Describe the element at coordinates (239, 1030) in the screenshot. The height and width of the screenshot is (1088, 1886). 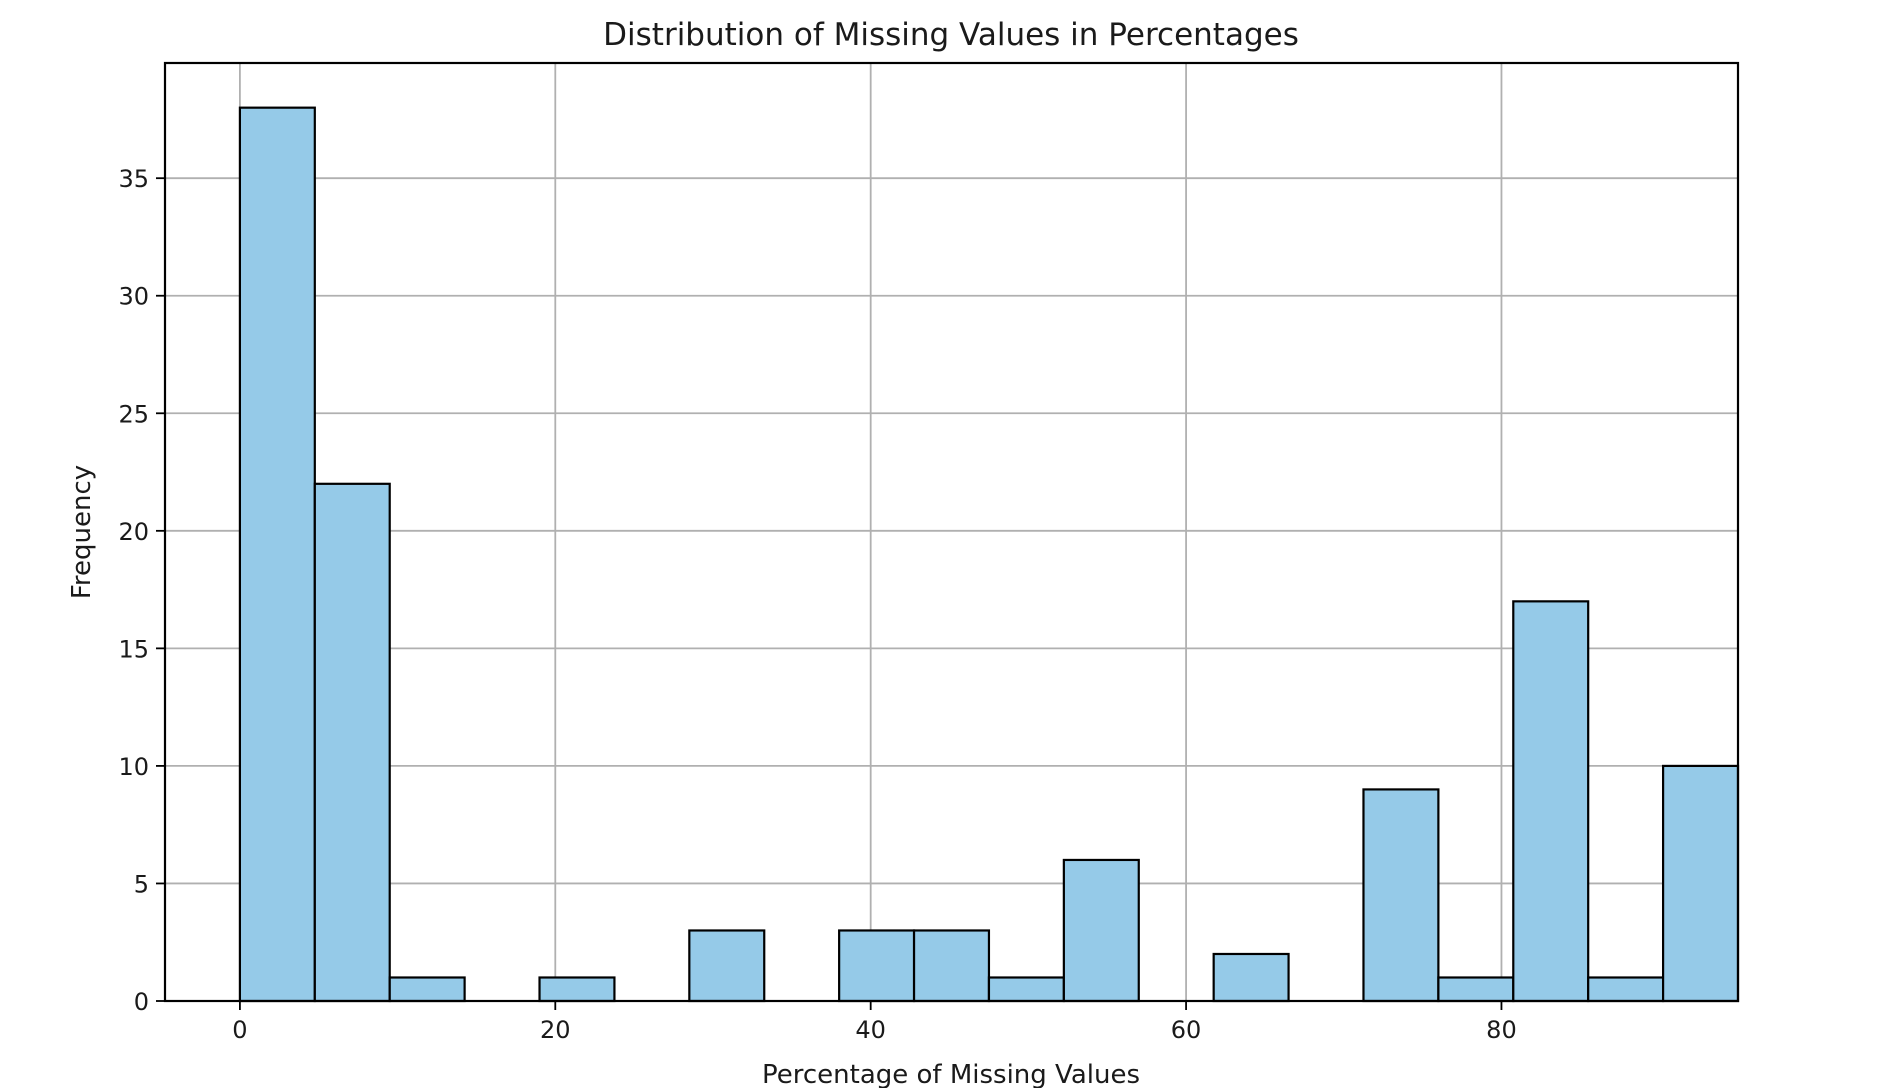
I see `x-tick-label: 0` at that location.